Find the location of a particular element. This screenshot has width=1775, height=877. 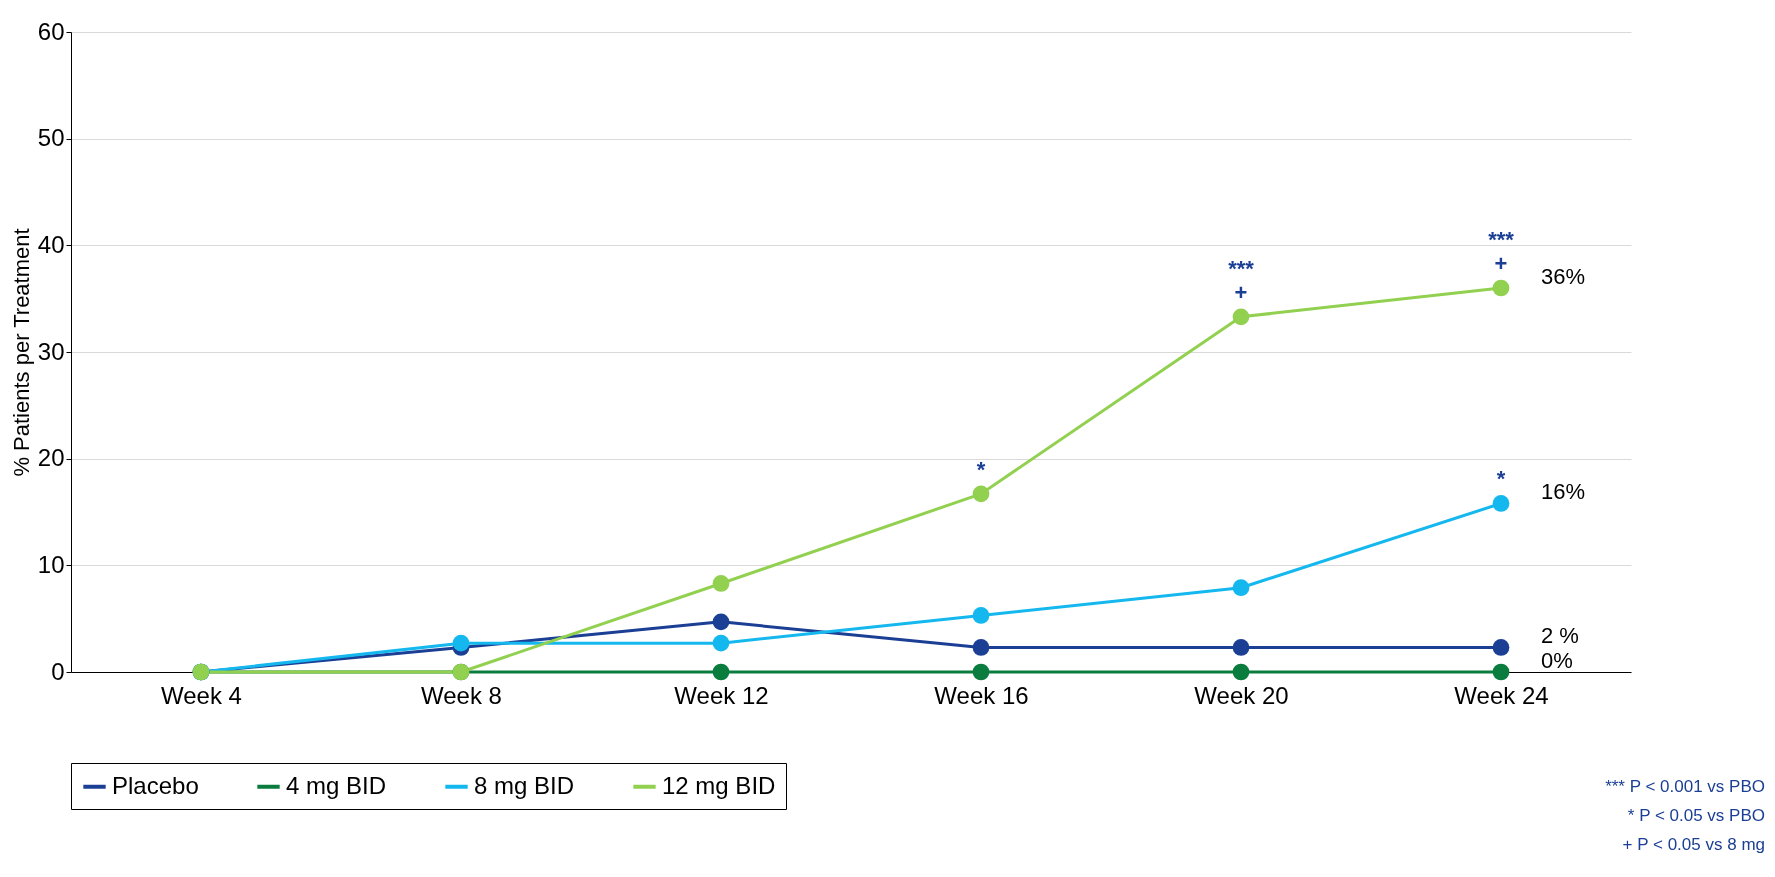

x-tick-label: Week 24 is located at coordinates (1501, 695).